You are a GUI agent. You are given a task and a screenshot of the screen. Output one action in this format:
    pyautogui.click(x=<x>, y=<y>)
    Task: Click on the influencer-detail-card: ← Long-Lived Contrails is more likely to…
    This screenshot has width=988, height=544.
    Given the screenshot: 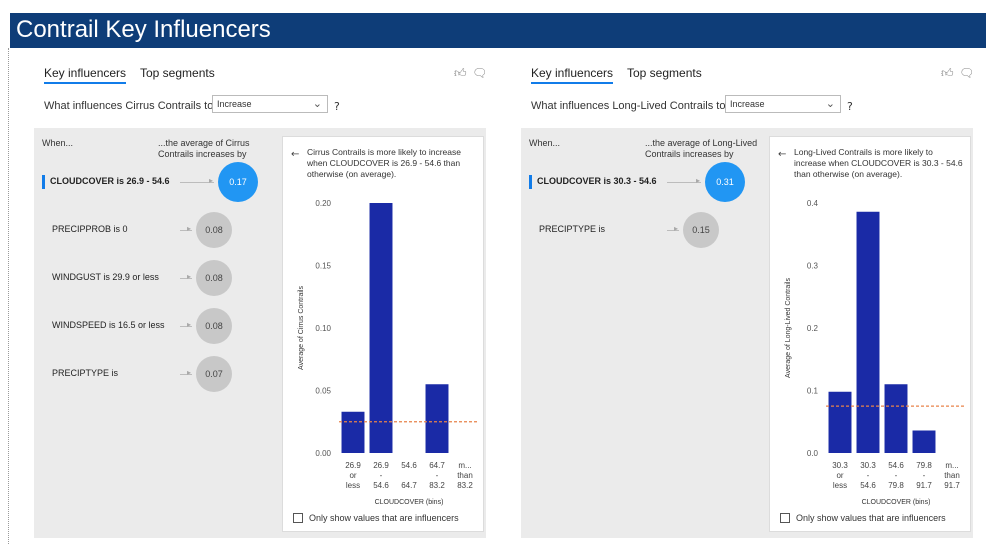 What is the action you would take?
    pyautogui.click(x=870, y=334)
    